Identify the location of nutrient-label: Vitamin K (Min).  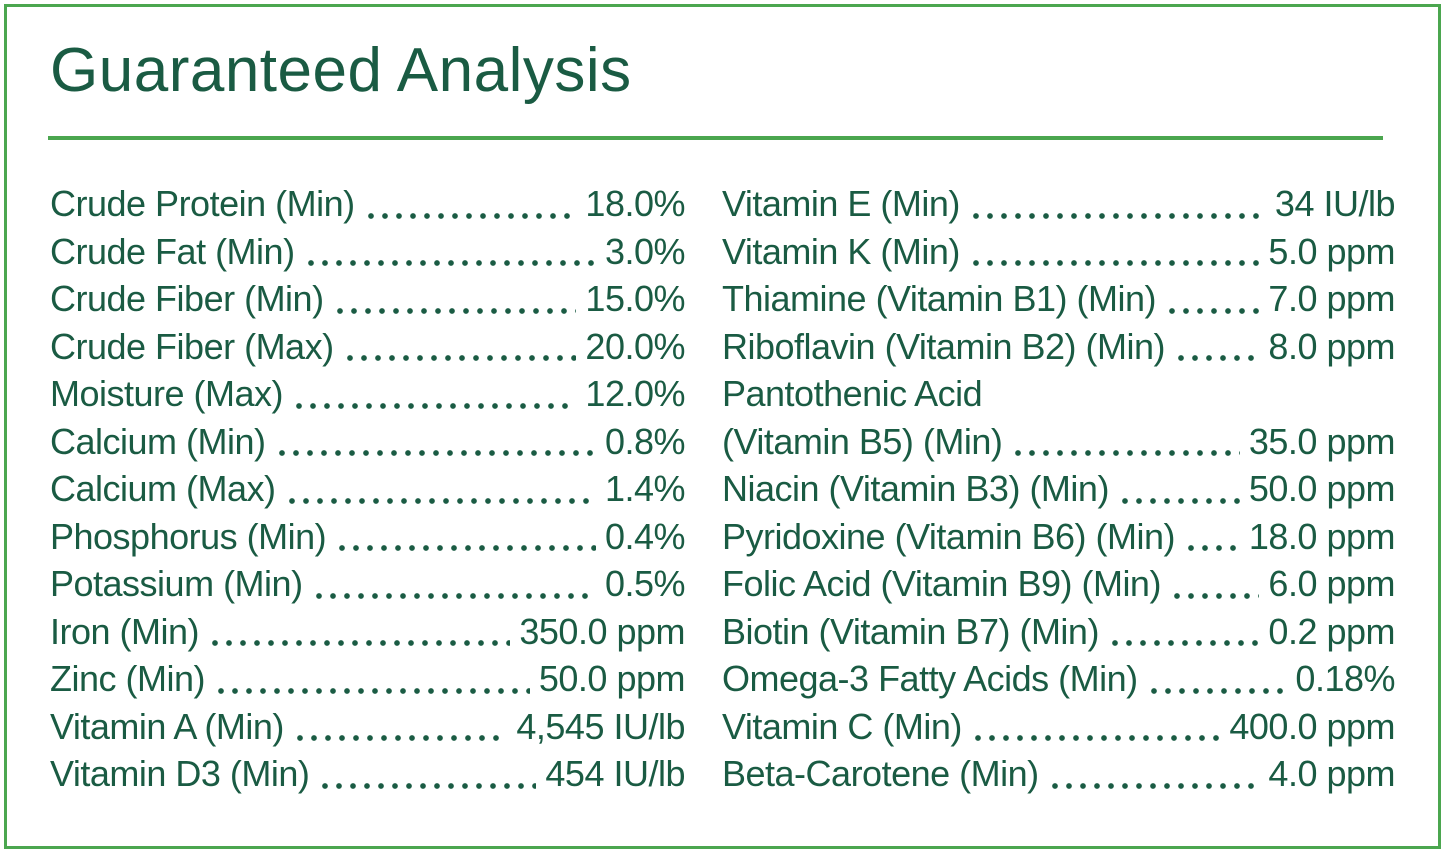
(841, 251).